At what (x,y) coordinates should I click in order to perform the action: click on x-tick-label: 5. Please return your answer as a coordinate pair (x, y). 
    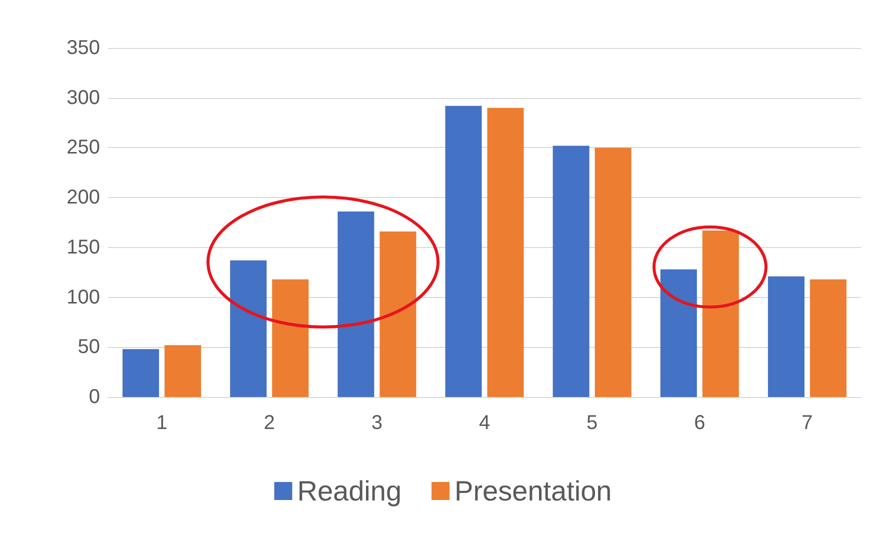
    Looking at the image, I should click on (592, 423).